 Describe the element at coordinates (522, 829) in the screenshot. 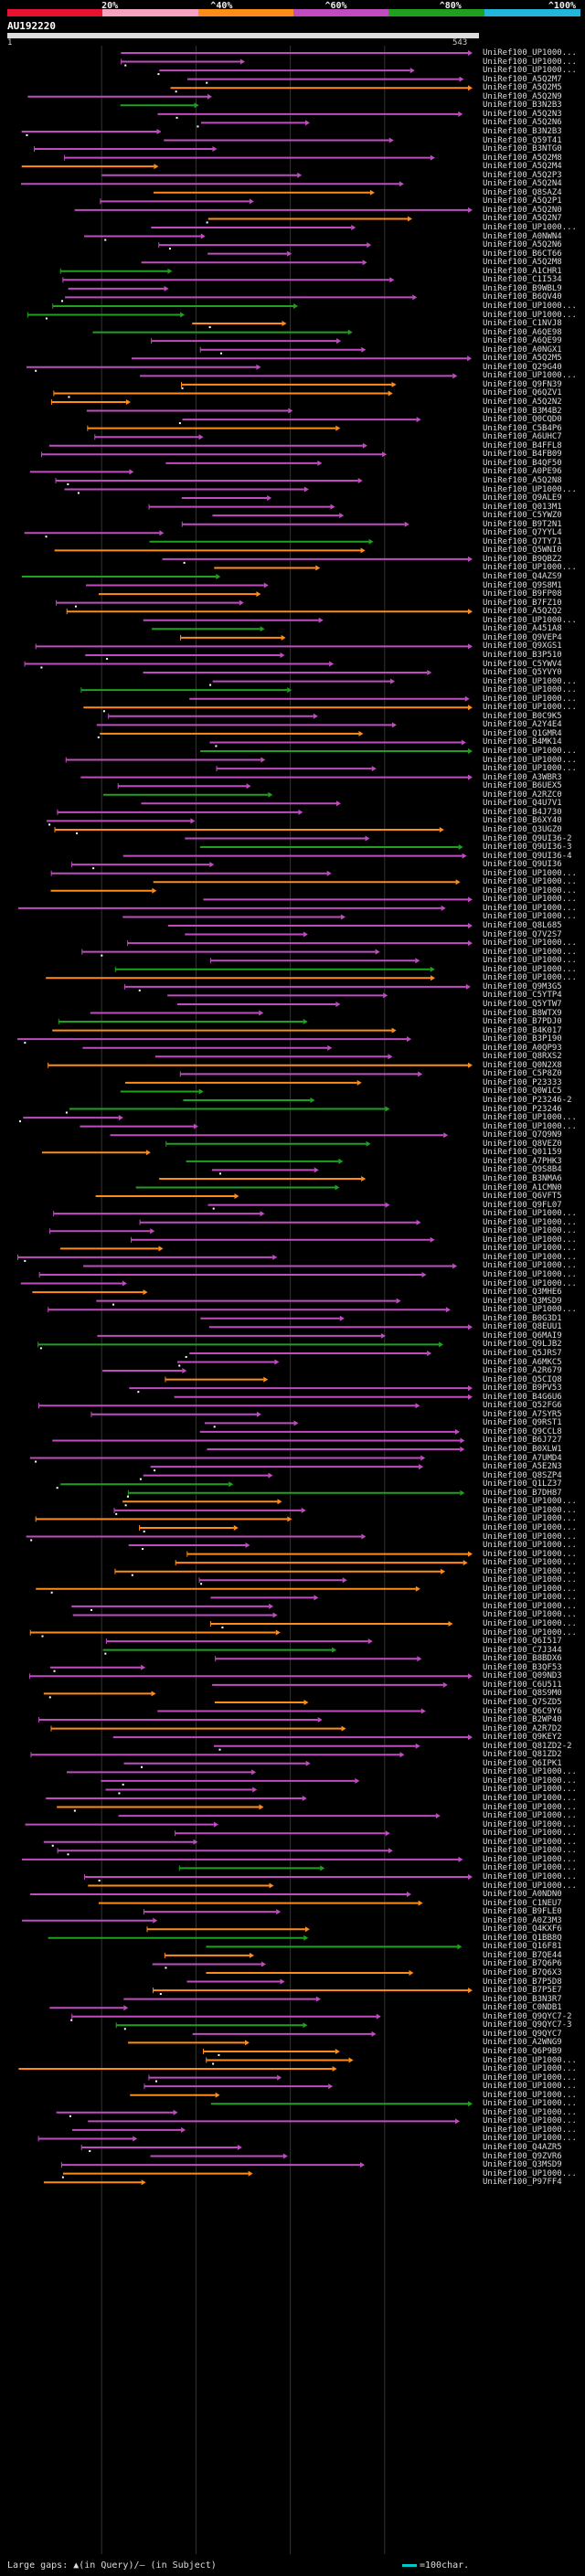

I see `hit-label: UniRef100_Q3UGZ0` at that location.